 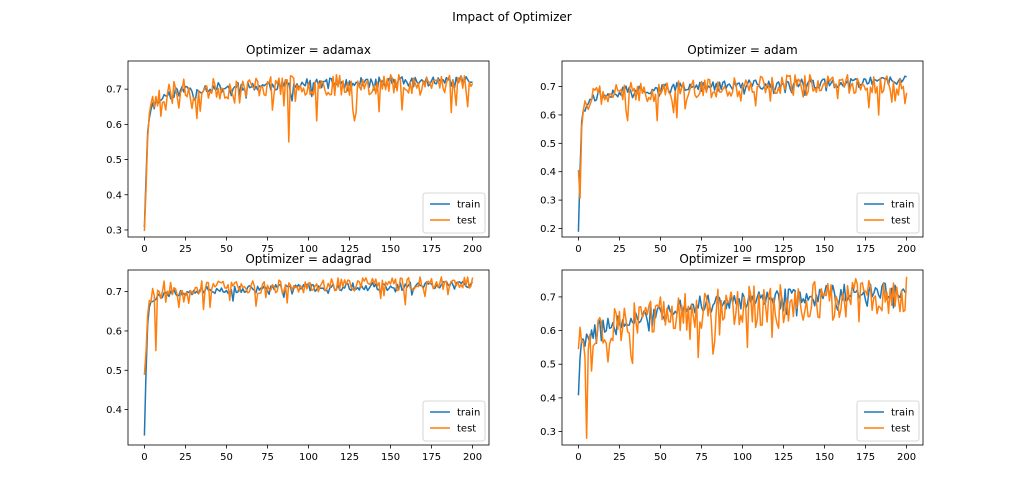 What do you see at coordinates (308, 259) in the screenshot?
I see `subplot-title: Optimizer = adagrad` at bounding box center [308, 259].